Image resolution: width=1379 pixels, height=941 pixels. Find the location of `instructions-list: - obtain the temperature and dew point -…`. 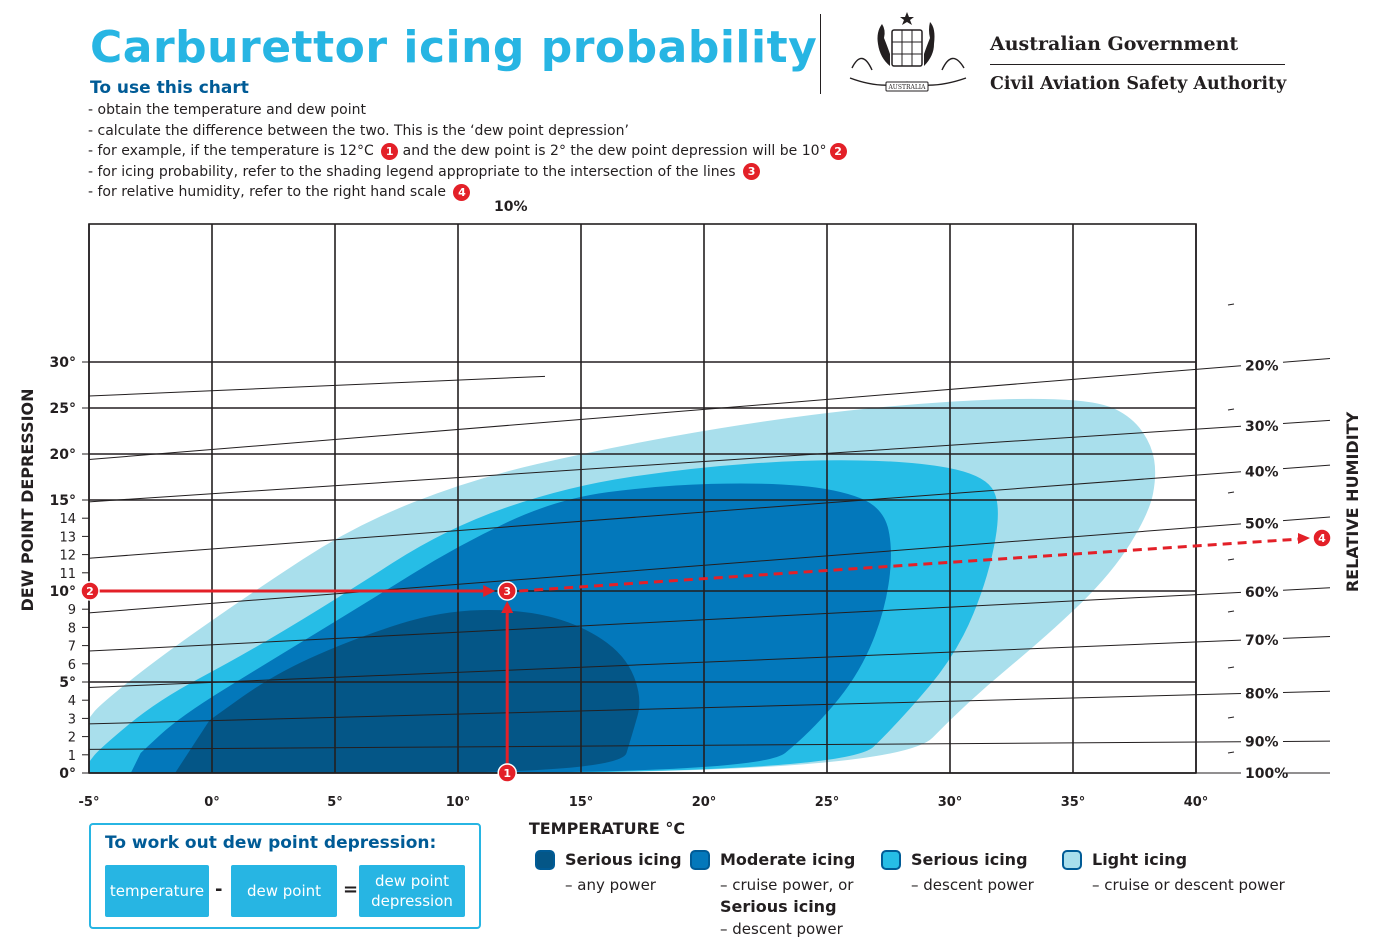

instructions-list: - obtain the temperature and dew point -… is located at coordinates (467, 151).